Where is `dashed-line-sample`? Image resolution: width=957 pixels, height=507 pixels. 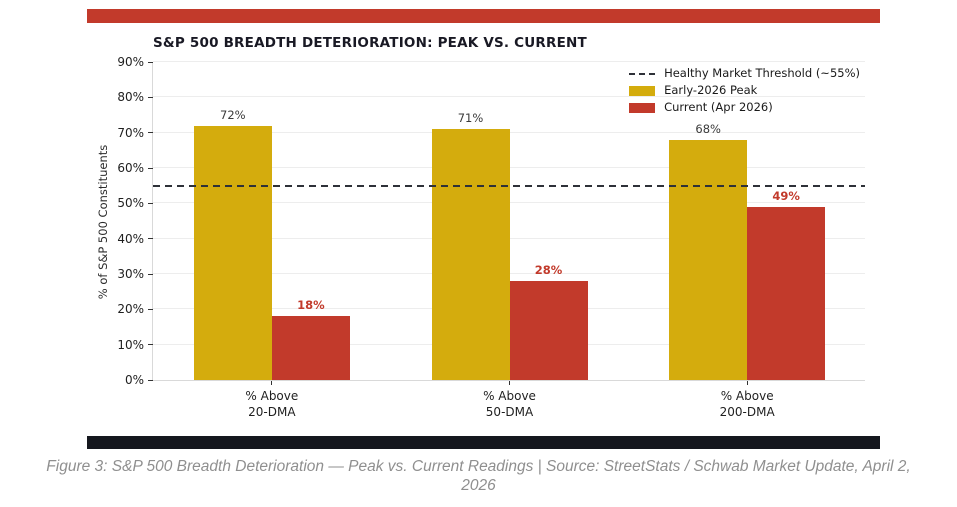 dashed-line-sample is located at coordinates (642, 73).